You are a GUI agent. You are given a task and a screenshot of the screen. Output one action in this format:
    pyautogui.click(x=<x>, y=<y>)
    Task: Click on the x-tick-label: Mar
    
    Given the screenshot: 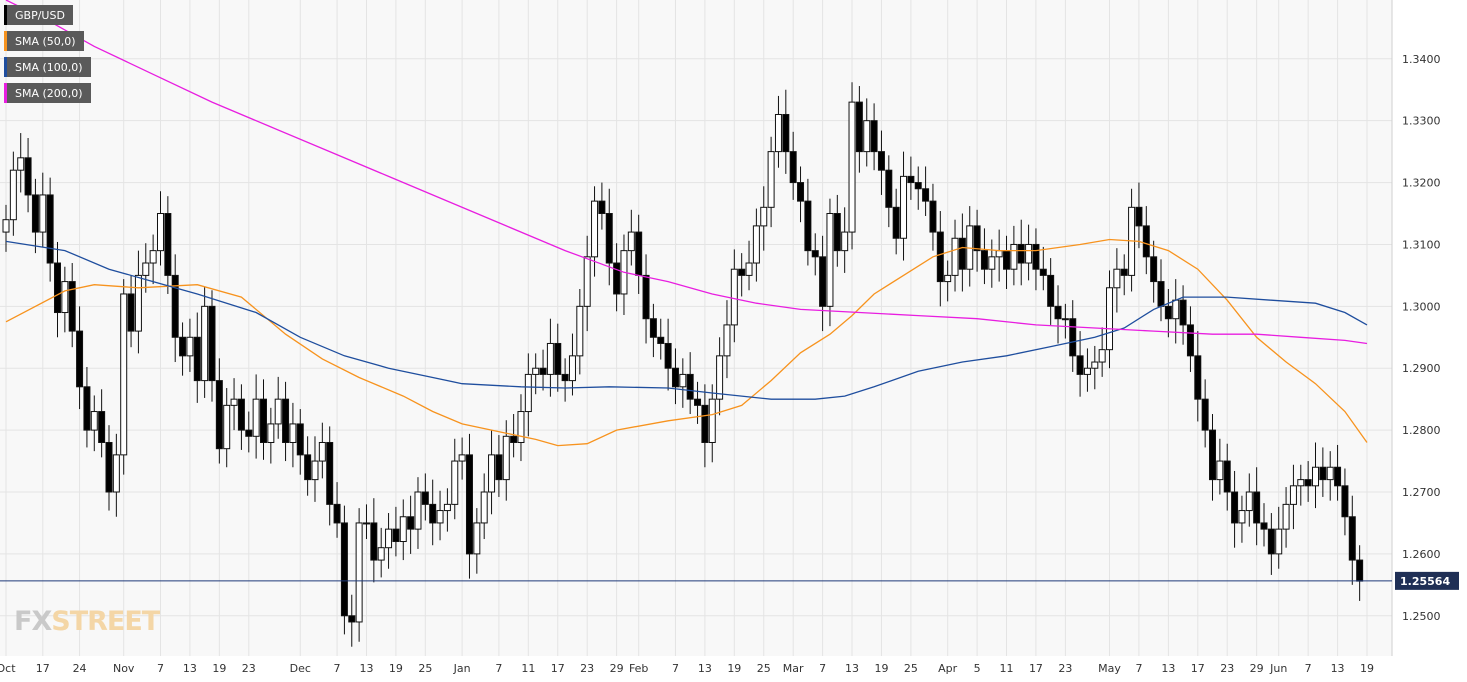 What is the action you would take?
    pyautogui.click(x=793, y=668)
    